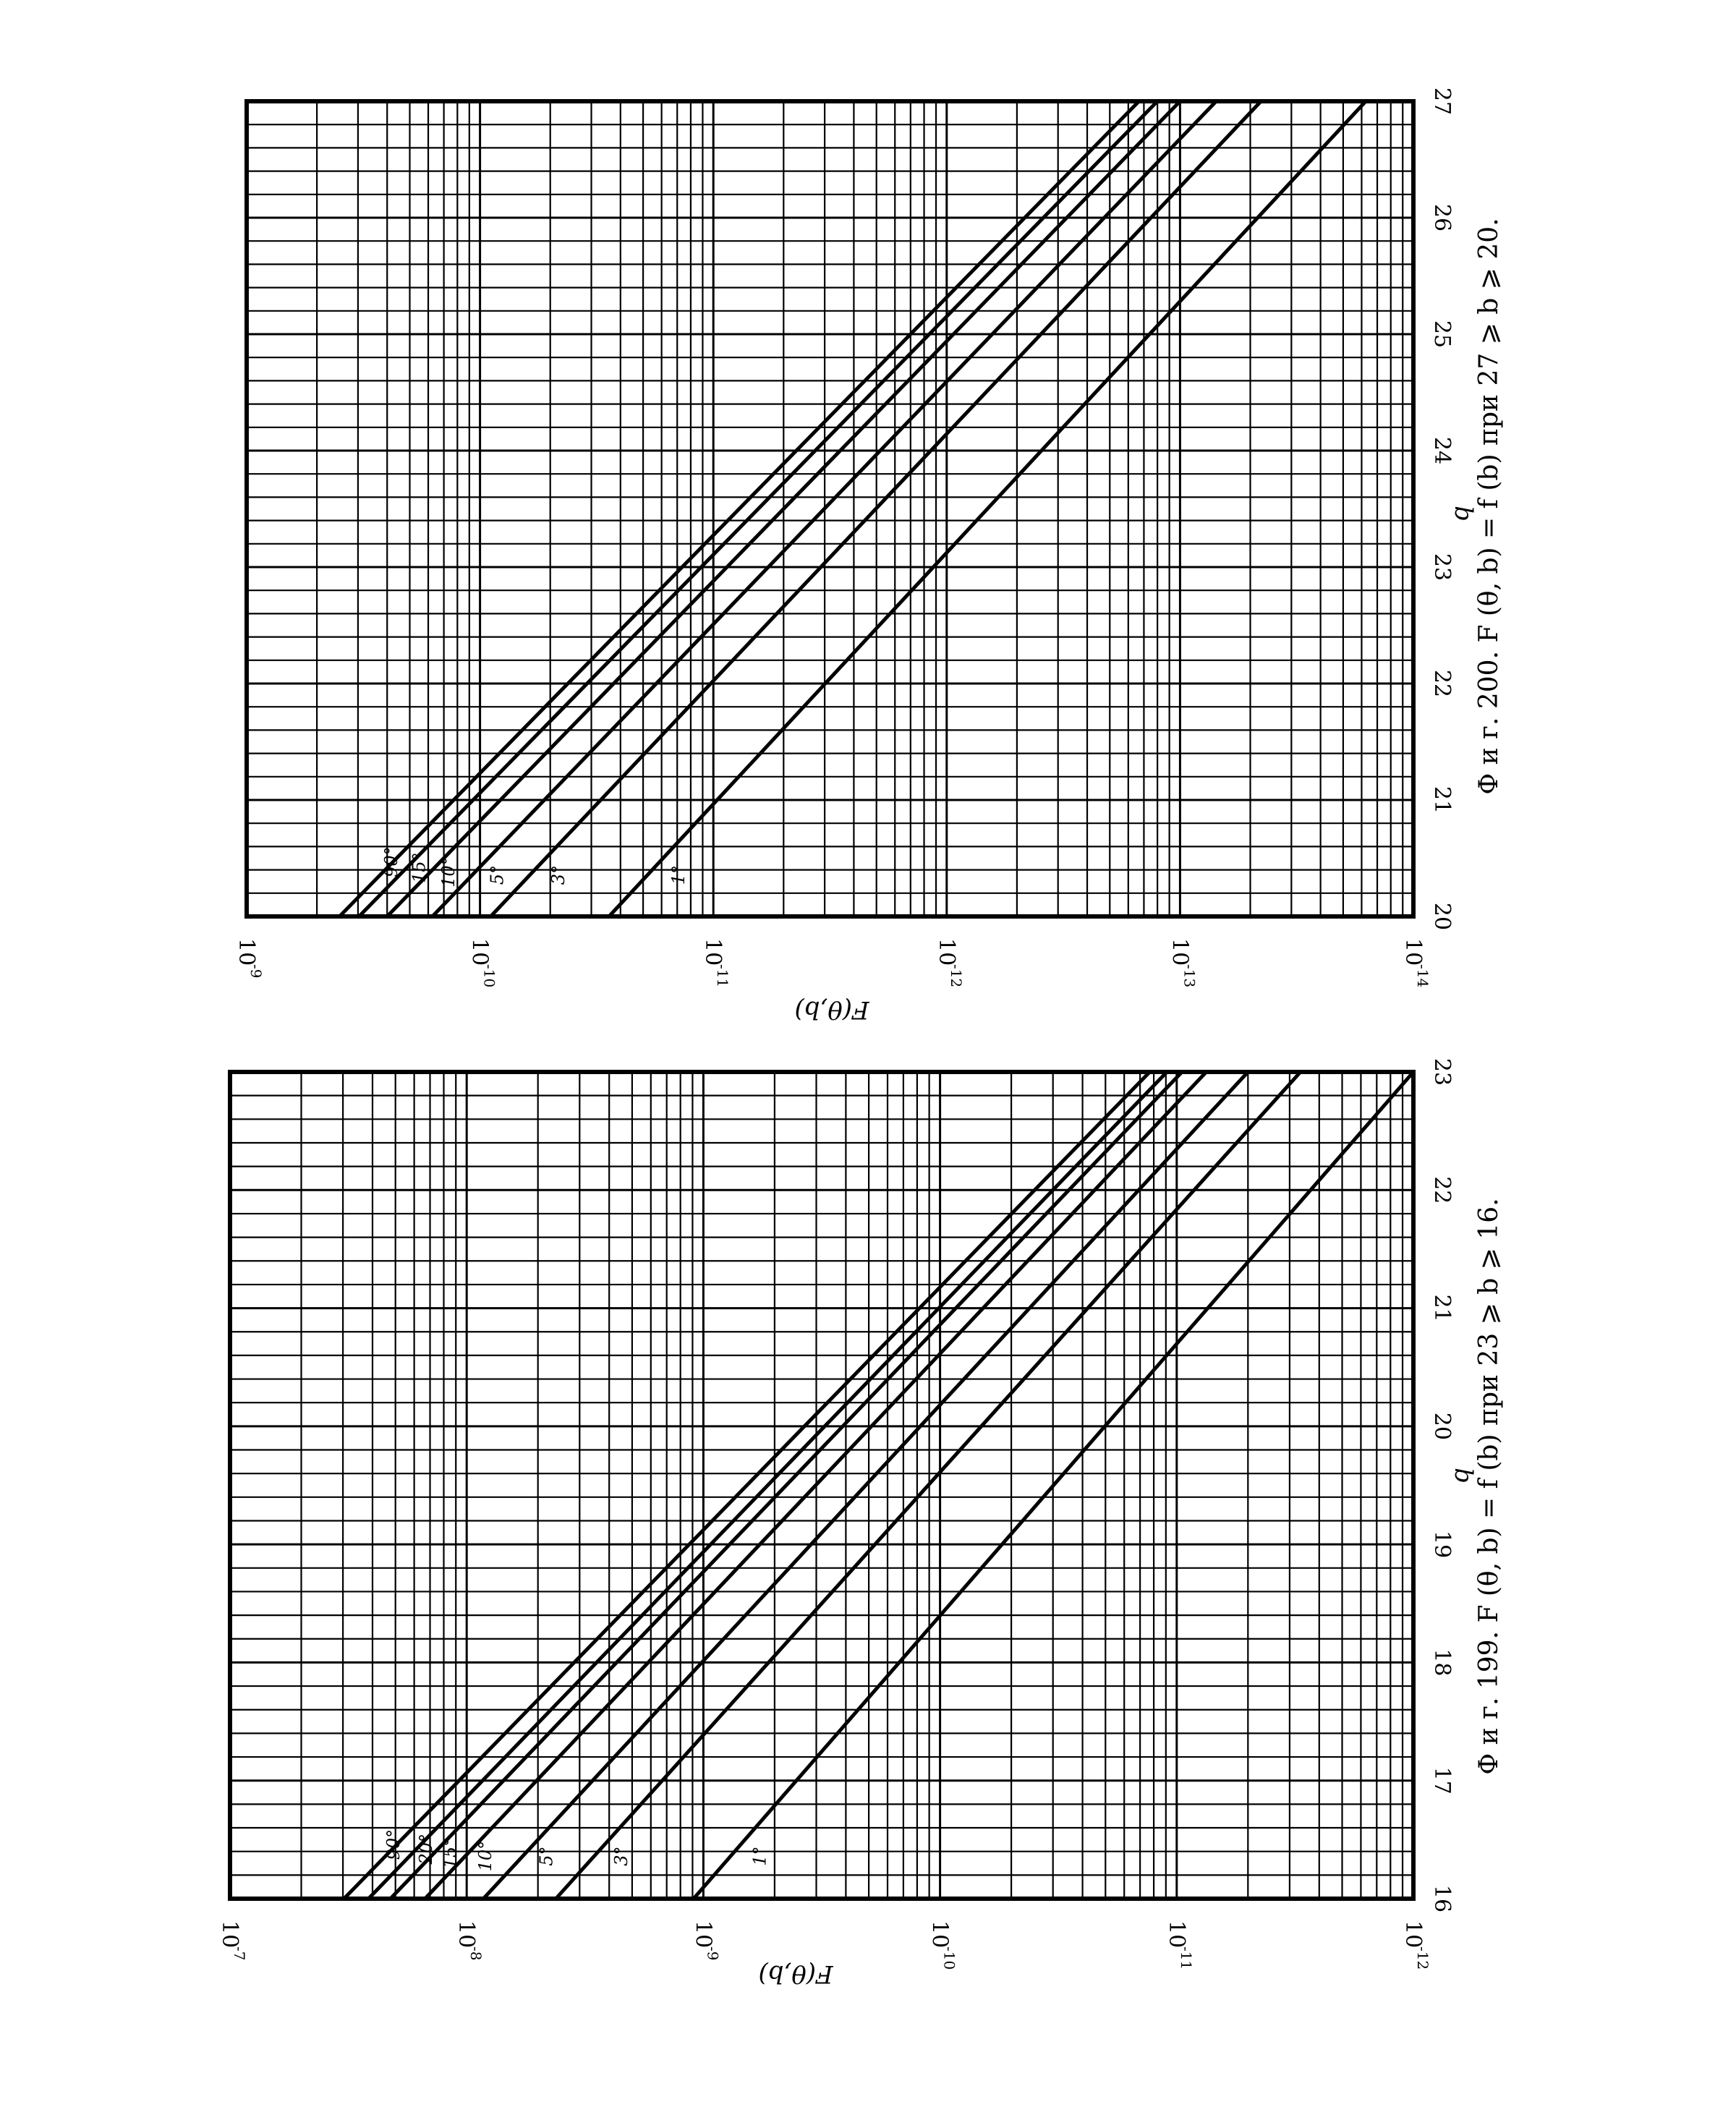 The width and height of the screenshot is (1736, 2107). I want to click on y-tick-label: 10-14, so click(1415, 962).